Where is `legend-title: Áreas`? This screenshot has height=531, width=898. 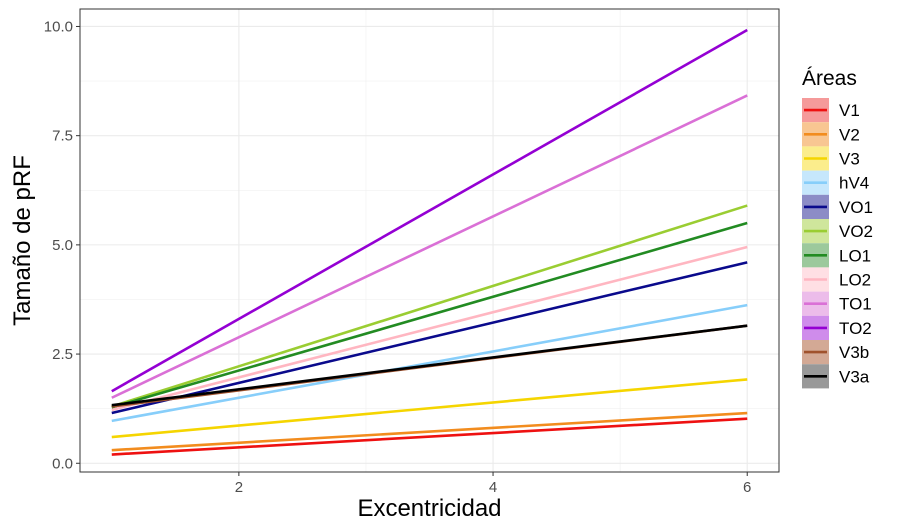
legend-title: Áreas is located at coordinates (829, 78).